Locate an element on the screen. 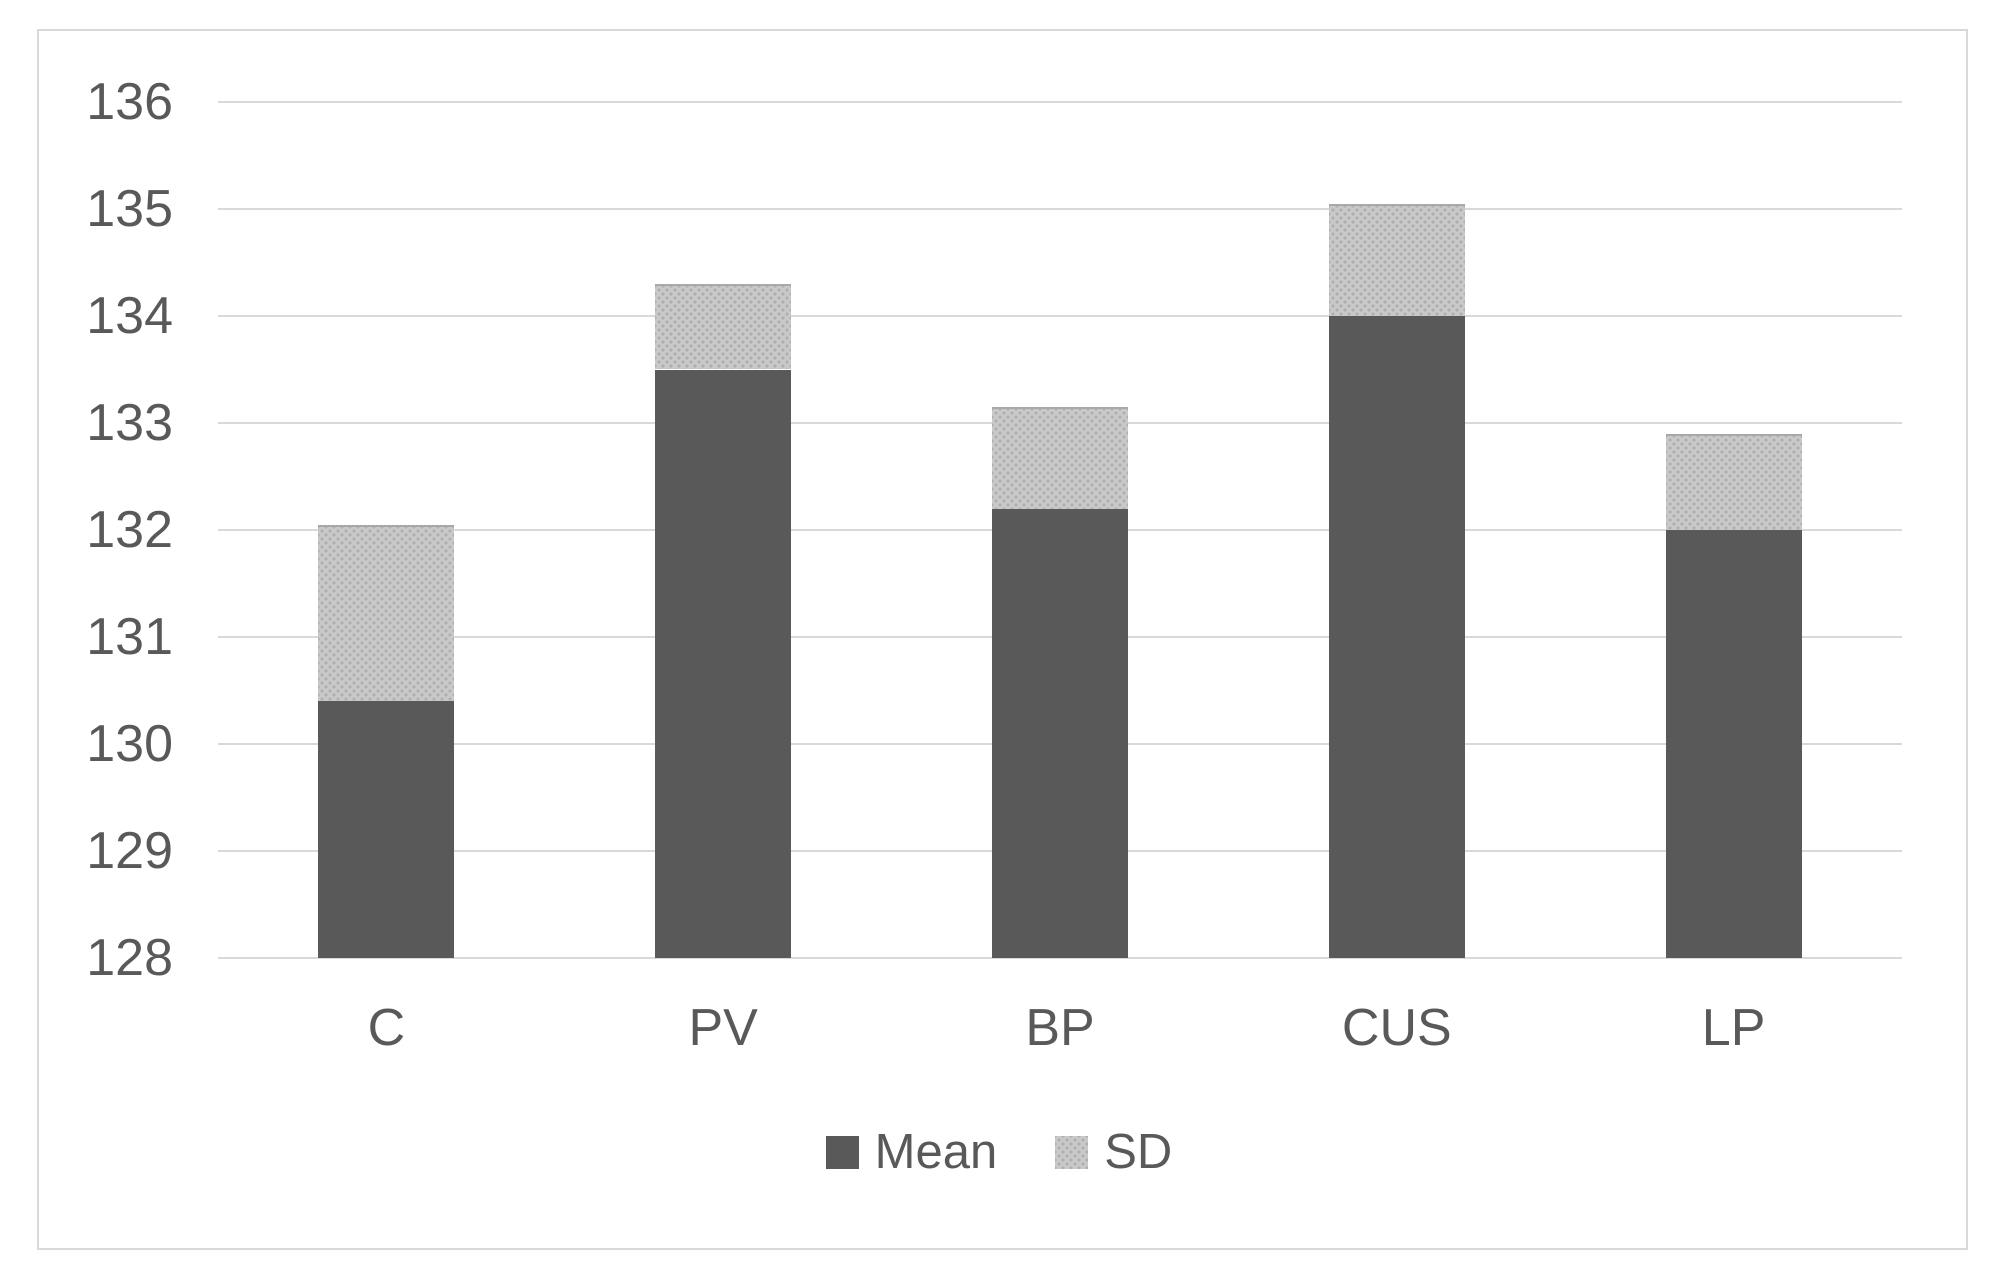  bar-sd-PV is located at coordinates (723, 326).